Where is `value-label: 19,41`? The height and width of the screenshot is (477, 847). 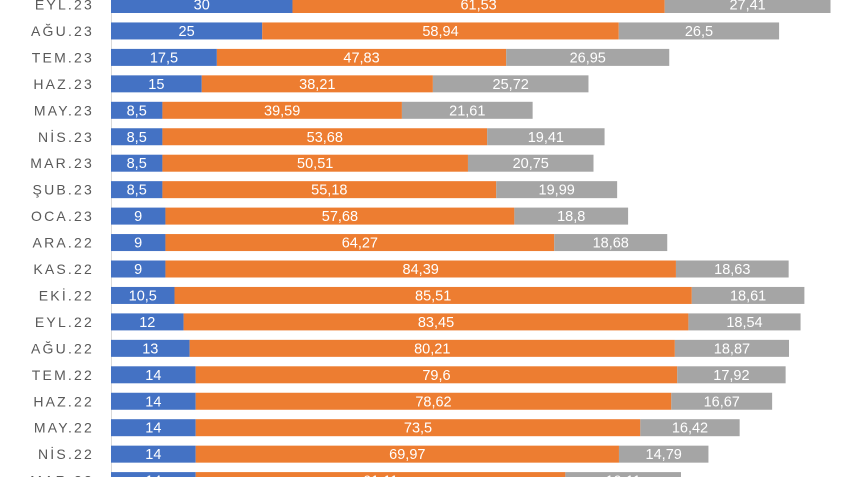 value-label: 19,41 is located at coordinates (546, 138).